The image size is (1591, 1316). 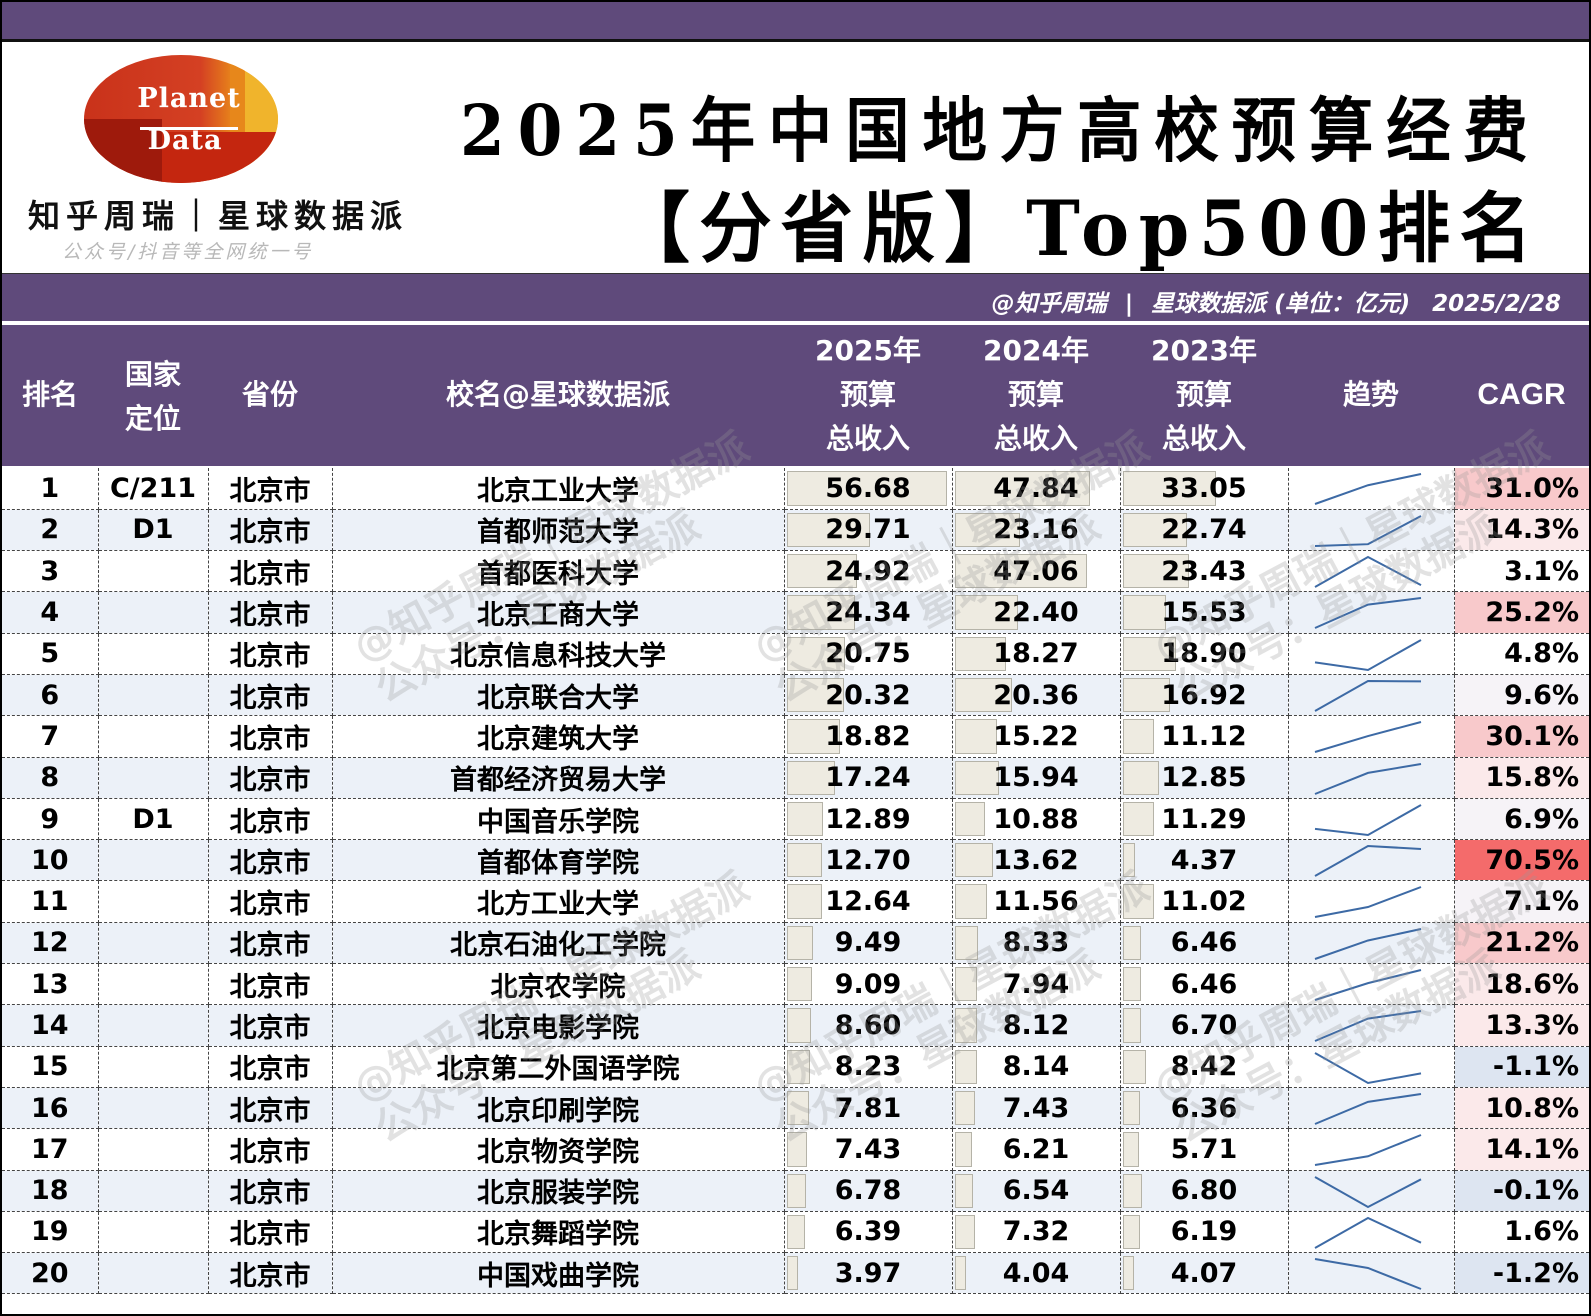 What do you see at coordinates (868, 1273) in the screenshot?
I see `budget-value: 3.97` at bounding box center [868, 1273].